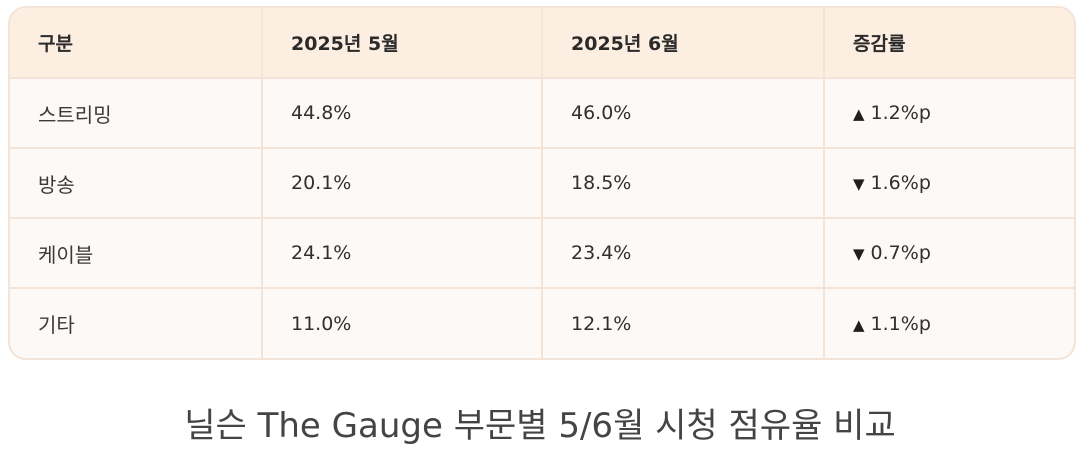 The image size is (1080, 459). I want to click on header-june: 2025년 6월, so click(683, 43).